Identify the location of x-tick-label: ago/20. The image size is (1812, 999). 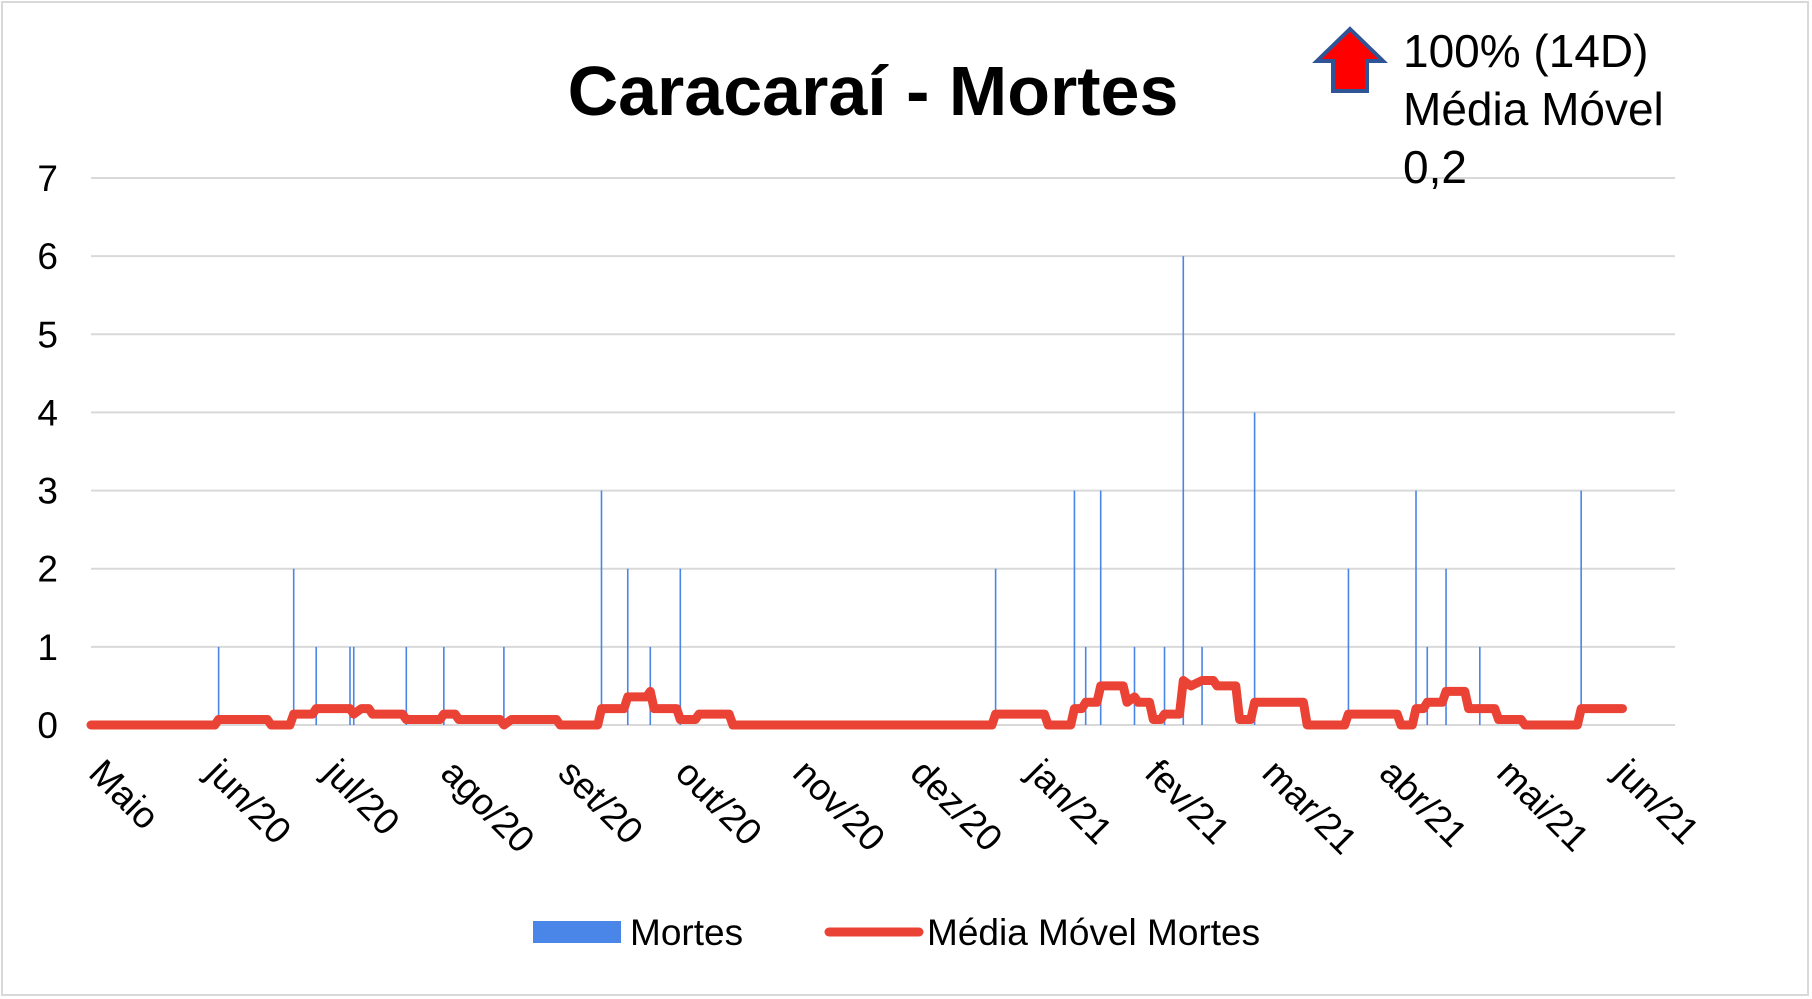
(487, 806).